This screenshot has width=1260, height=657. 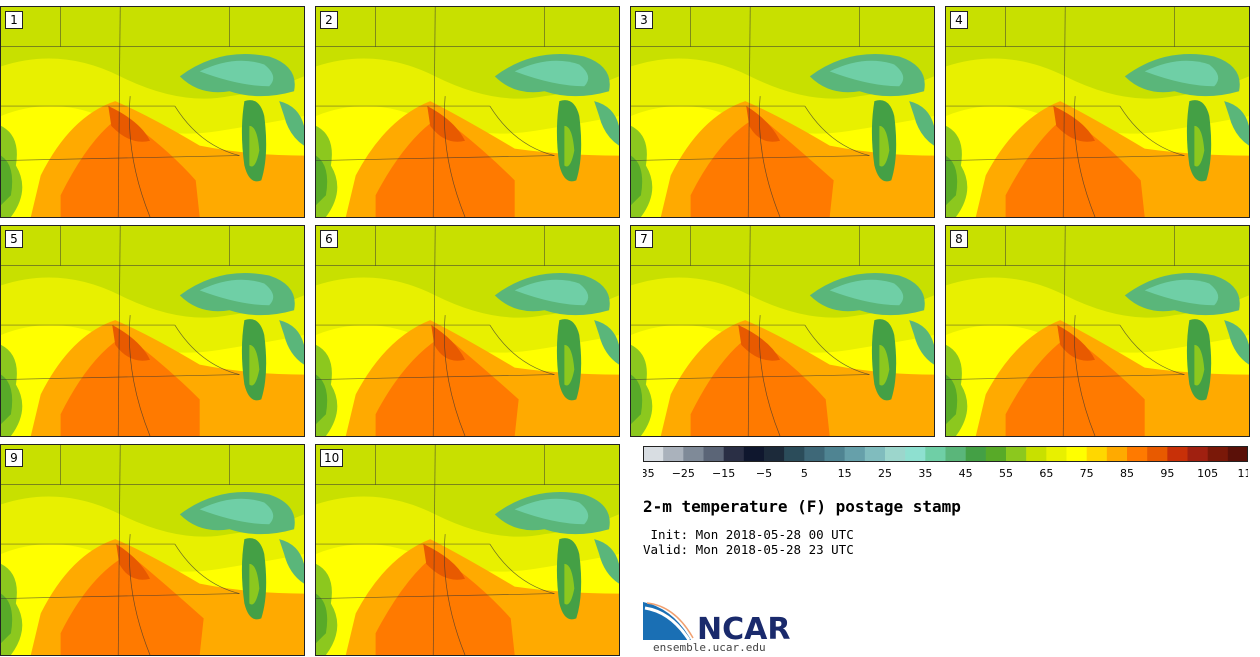 I want to click on stamp-number: 3, so click(x=644, y=20).